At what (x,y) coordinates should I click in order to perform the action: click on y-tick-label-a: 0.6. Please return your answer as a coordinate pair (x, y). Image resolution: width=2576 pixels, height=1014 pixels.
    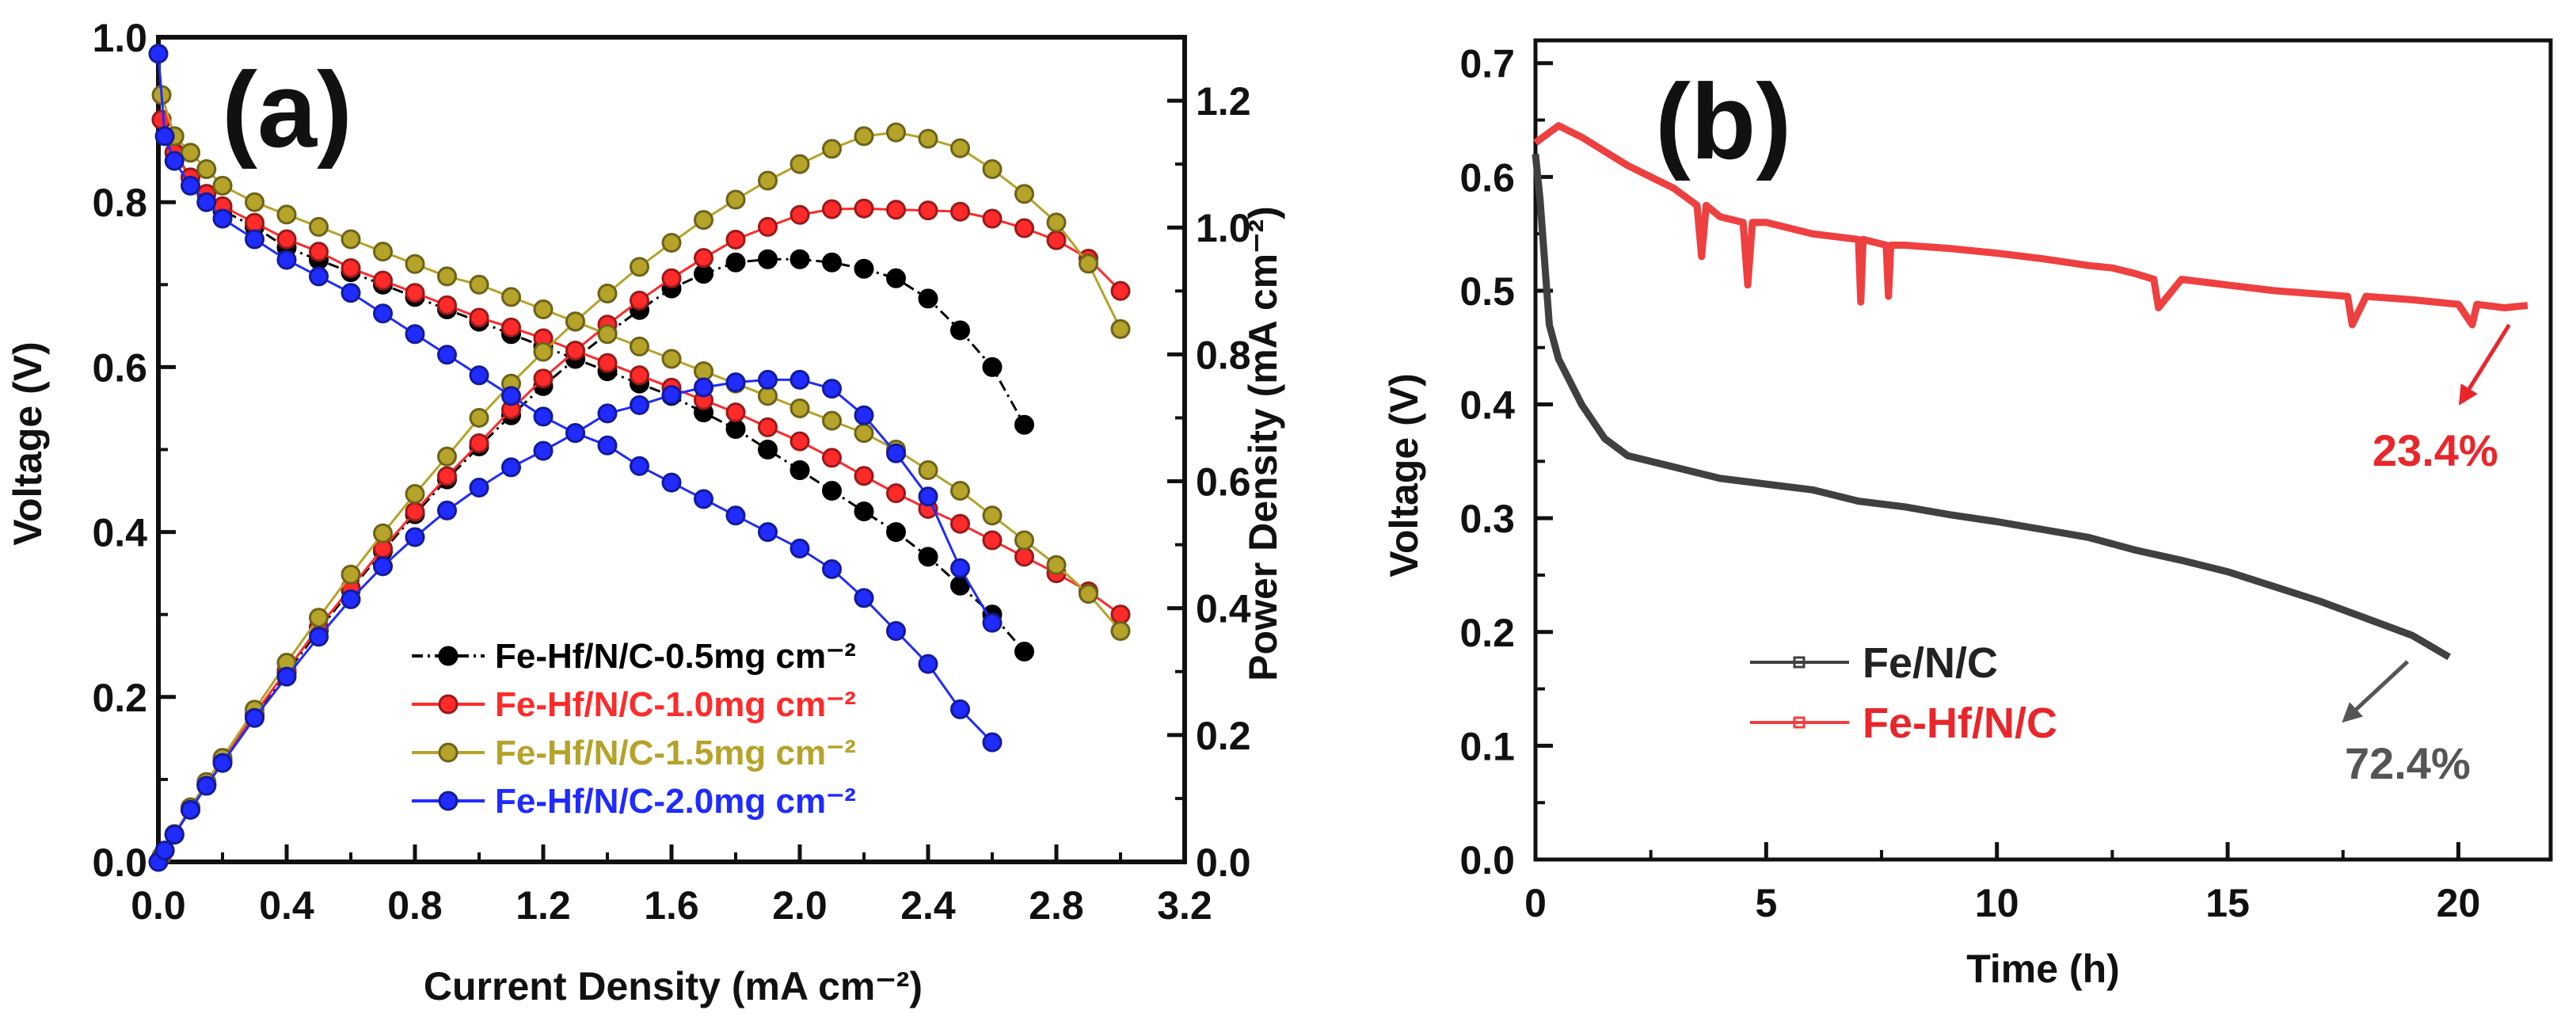
    Looking at the image, I should click on (119, 367).